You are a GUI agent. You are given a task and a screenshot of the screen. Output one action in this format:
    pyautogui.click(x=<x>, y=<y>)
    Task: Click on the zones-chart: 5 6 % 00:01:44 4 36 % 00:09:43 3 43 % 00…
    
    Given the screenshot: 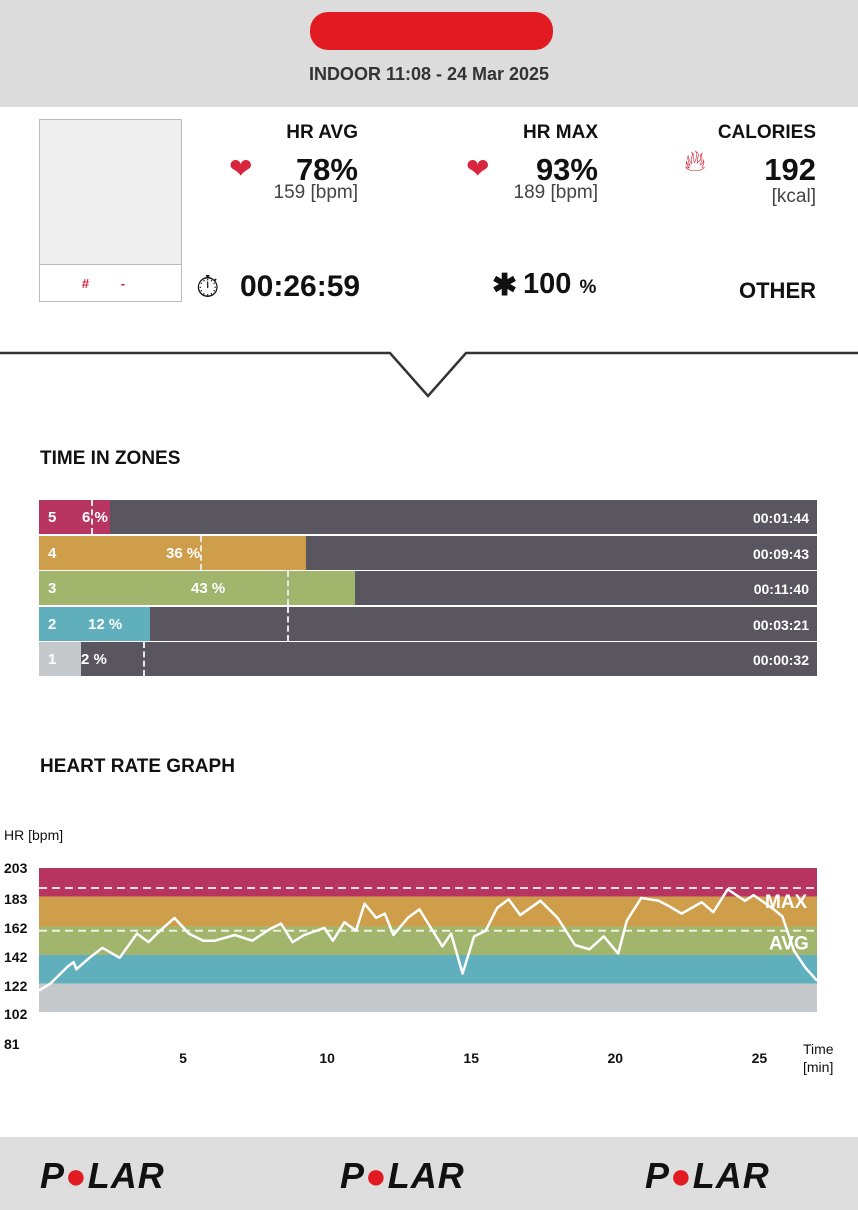 What is the action you would take?
    pyautogui.click(x=428, y=589)
    